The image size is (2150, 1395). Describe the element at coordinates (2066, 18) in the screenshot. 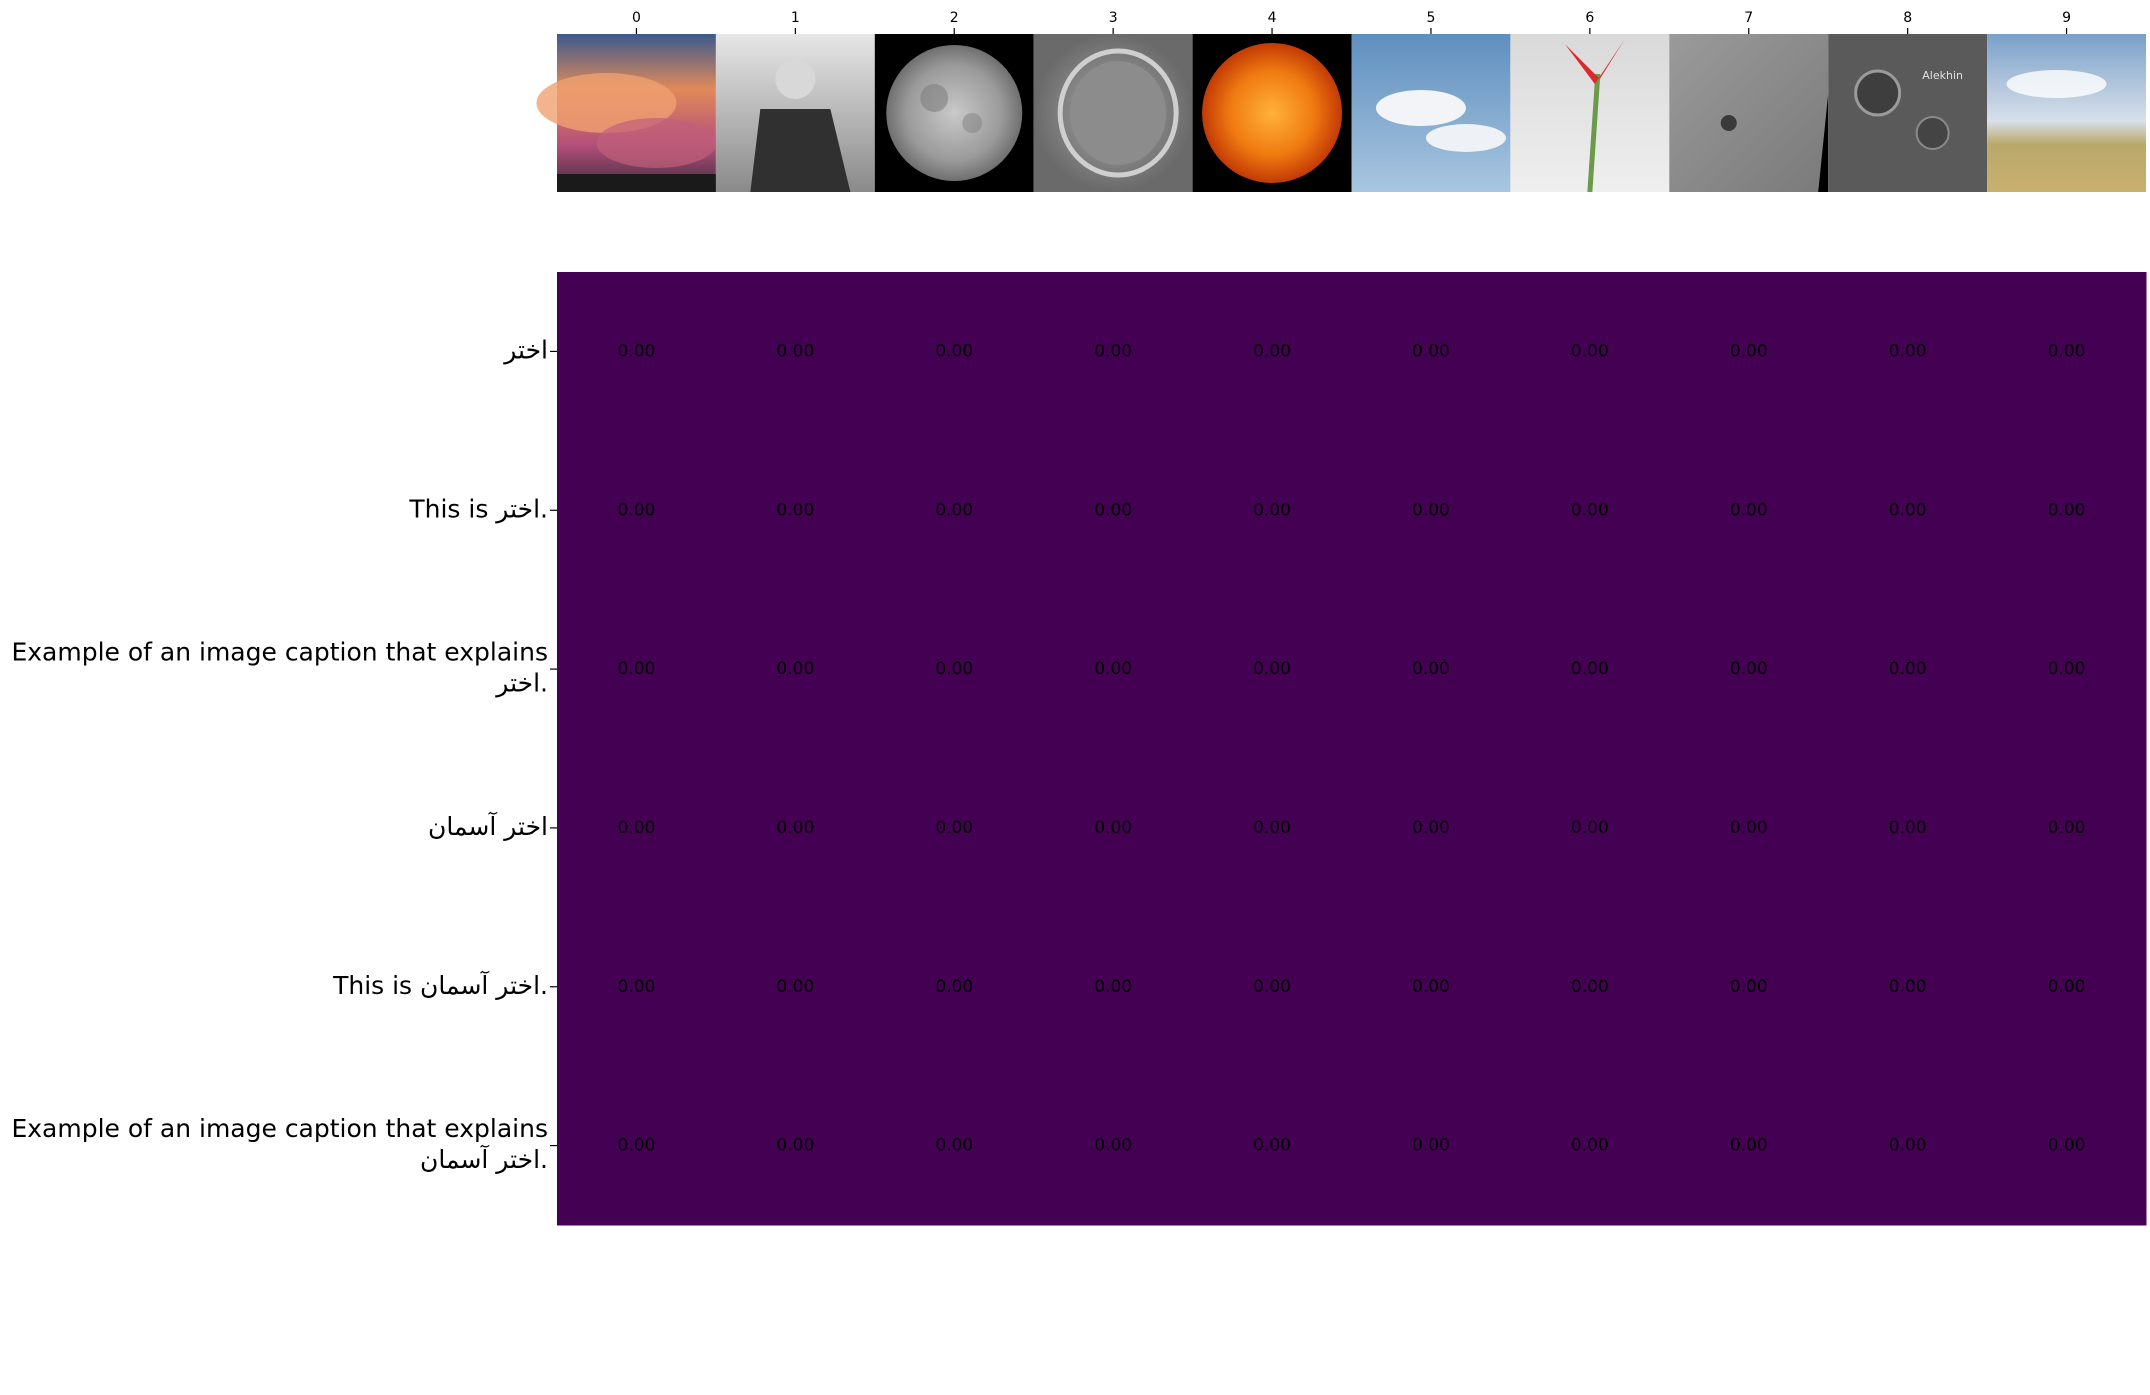

I see `column-tick-label: 9` at that location.